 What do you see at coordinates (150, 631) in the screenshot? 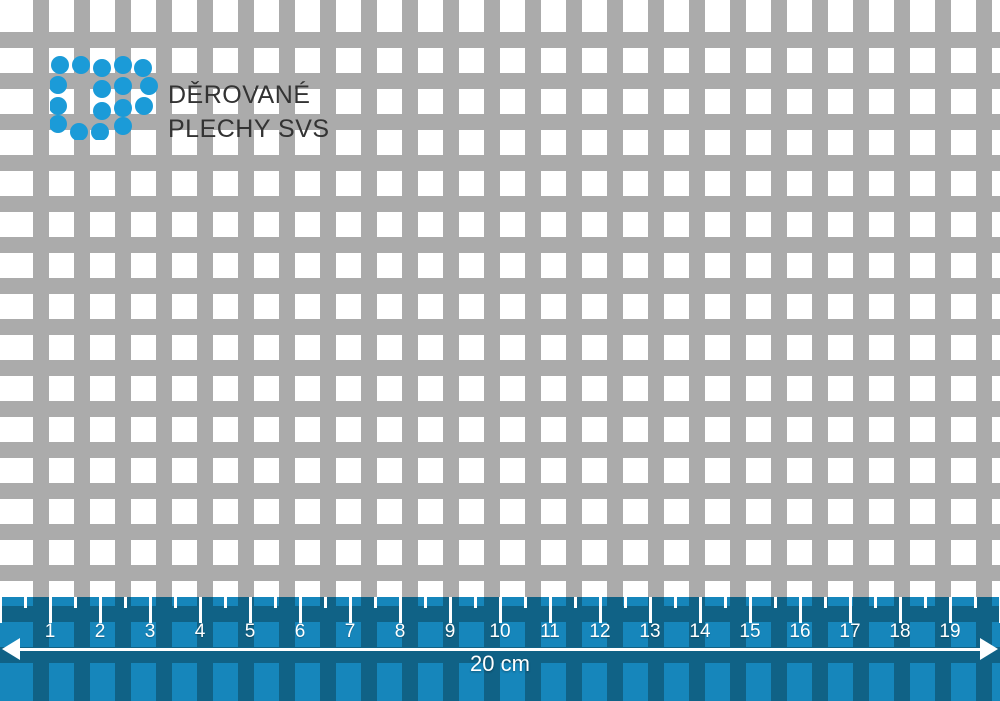
I see `ruler-cm-label: 3` at bounding box center [150, 631].